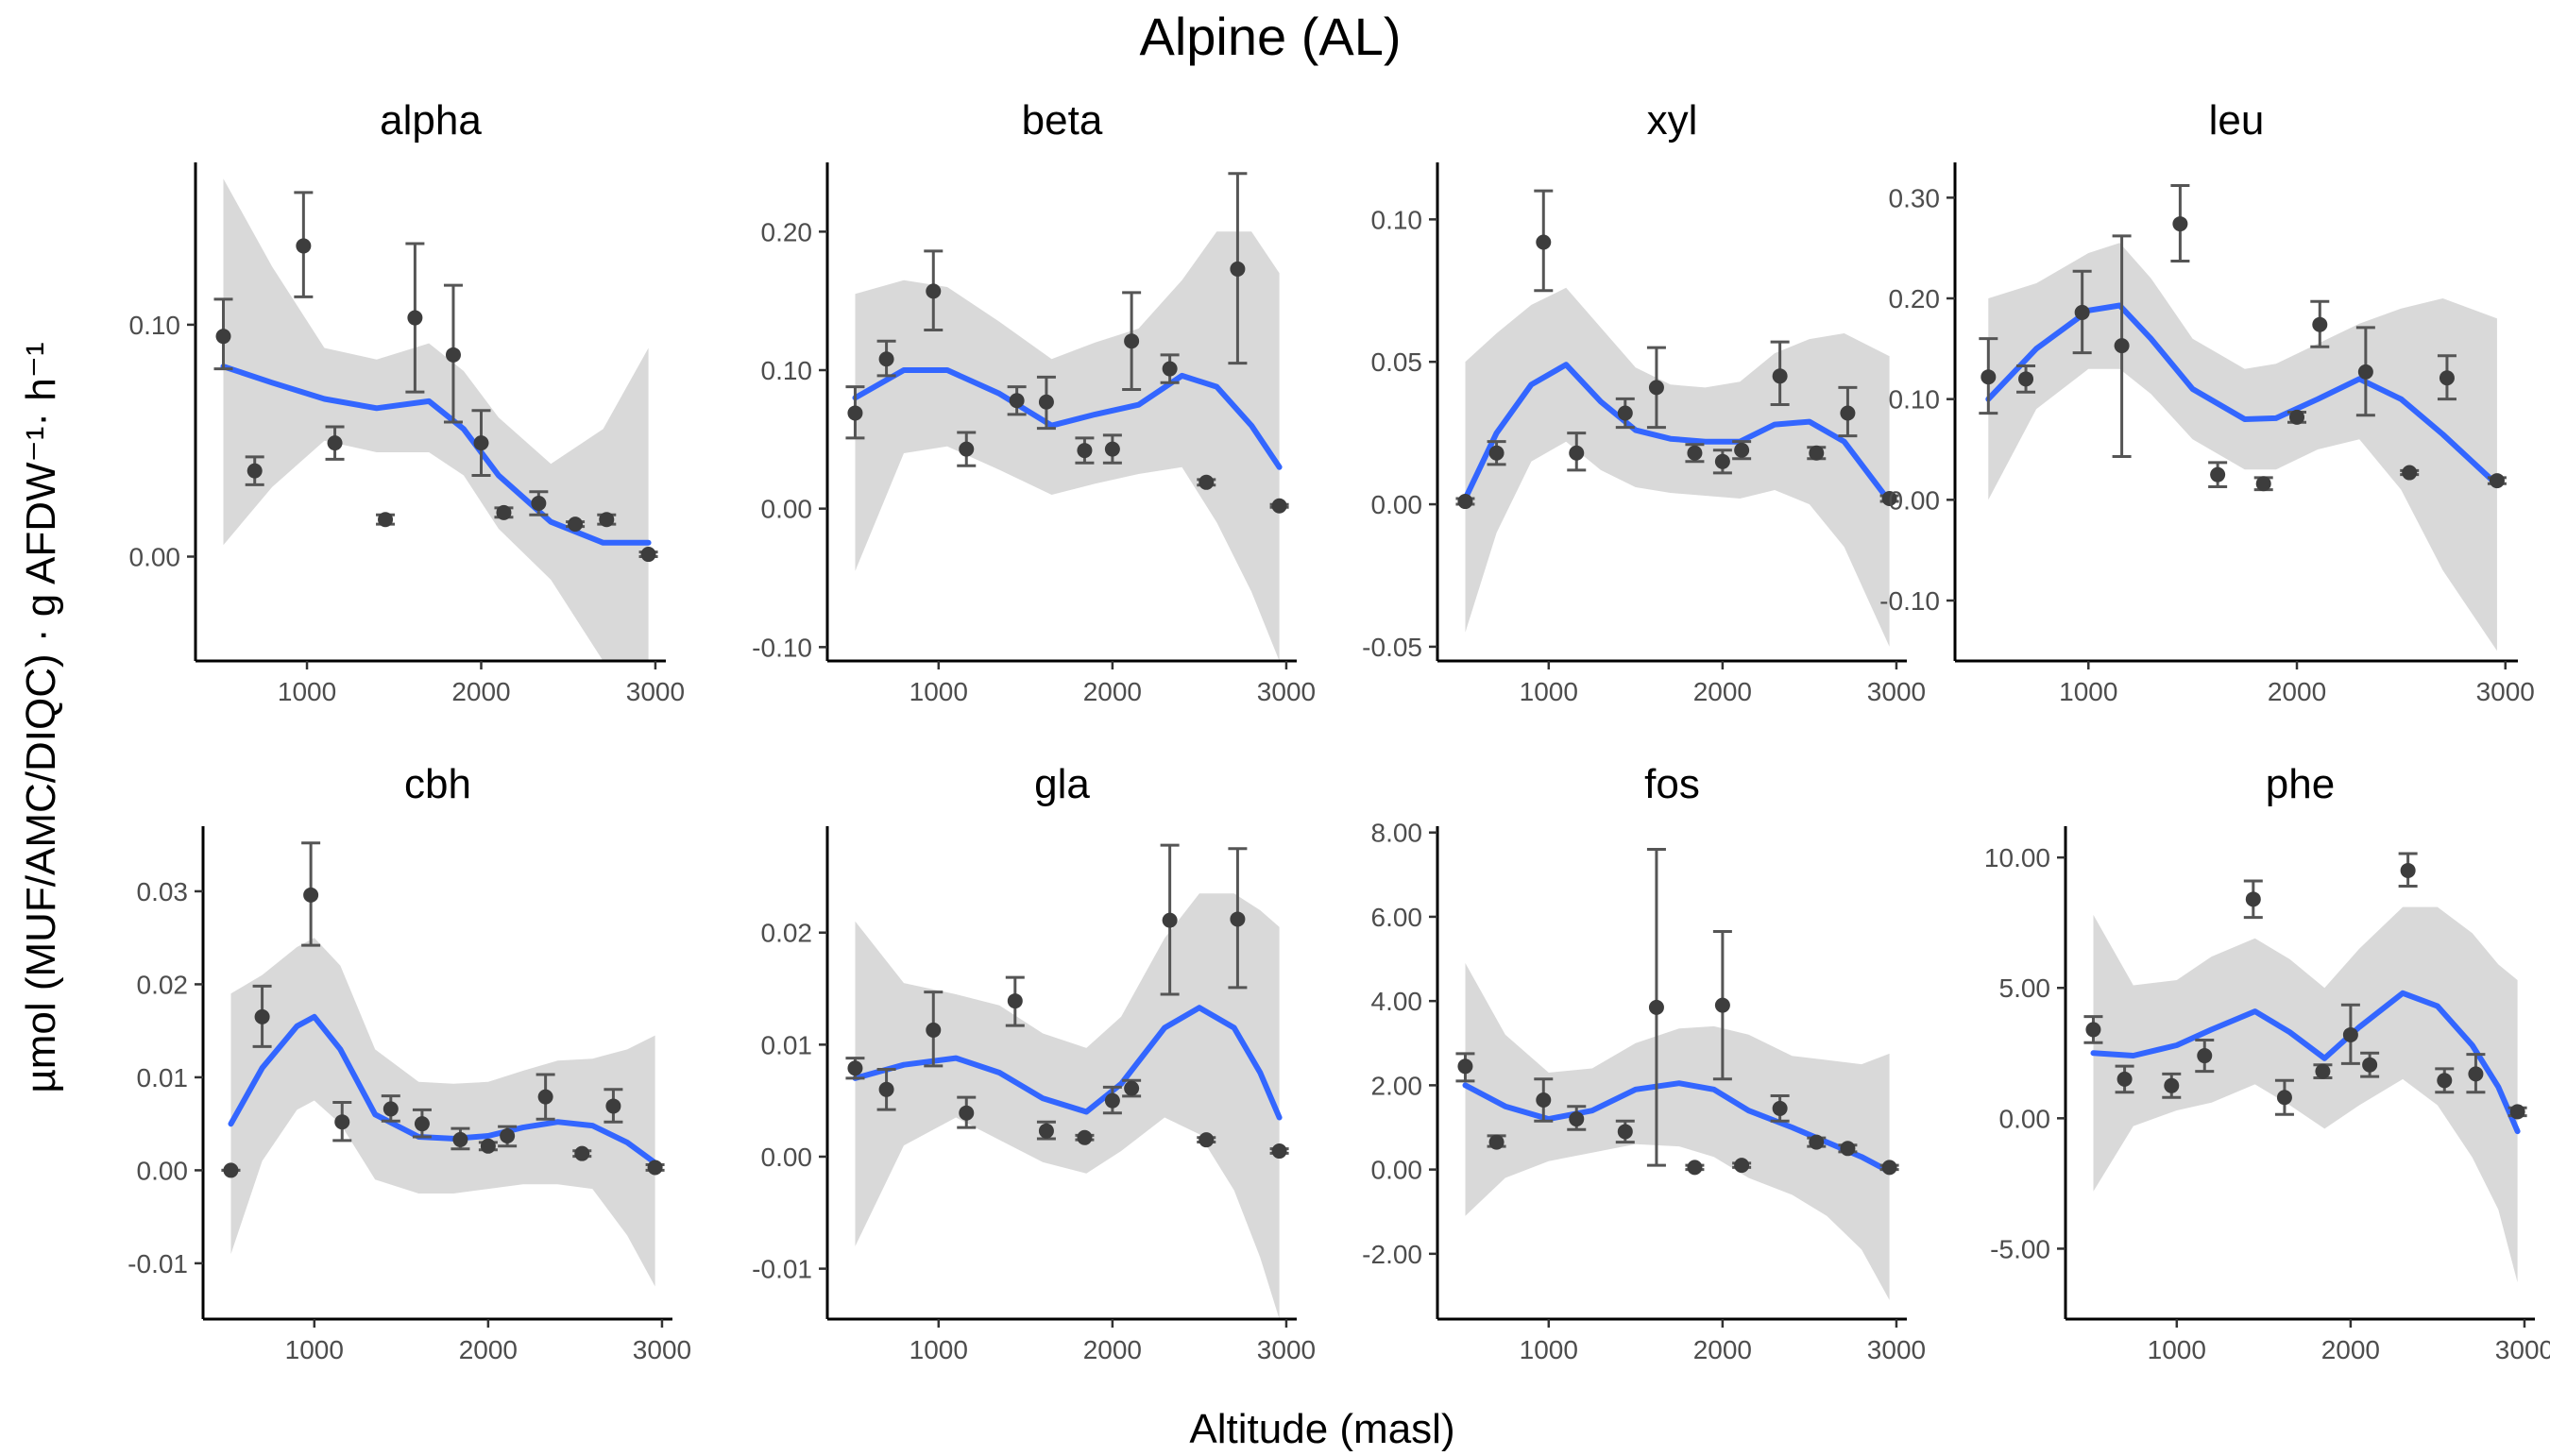 Image resolution: width=2550 pixels, height=1456 pixels. I want to click on figure-title: Alpine (AL), so click(1270, 36).